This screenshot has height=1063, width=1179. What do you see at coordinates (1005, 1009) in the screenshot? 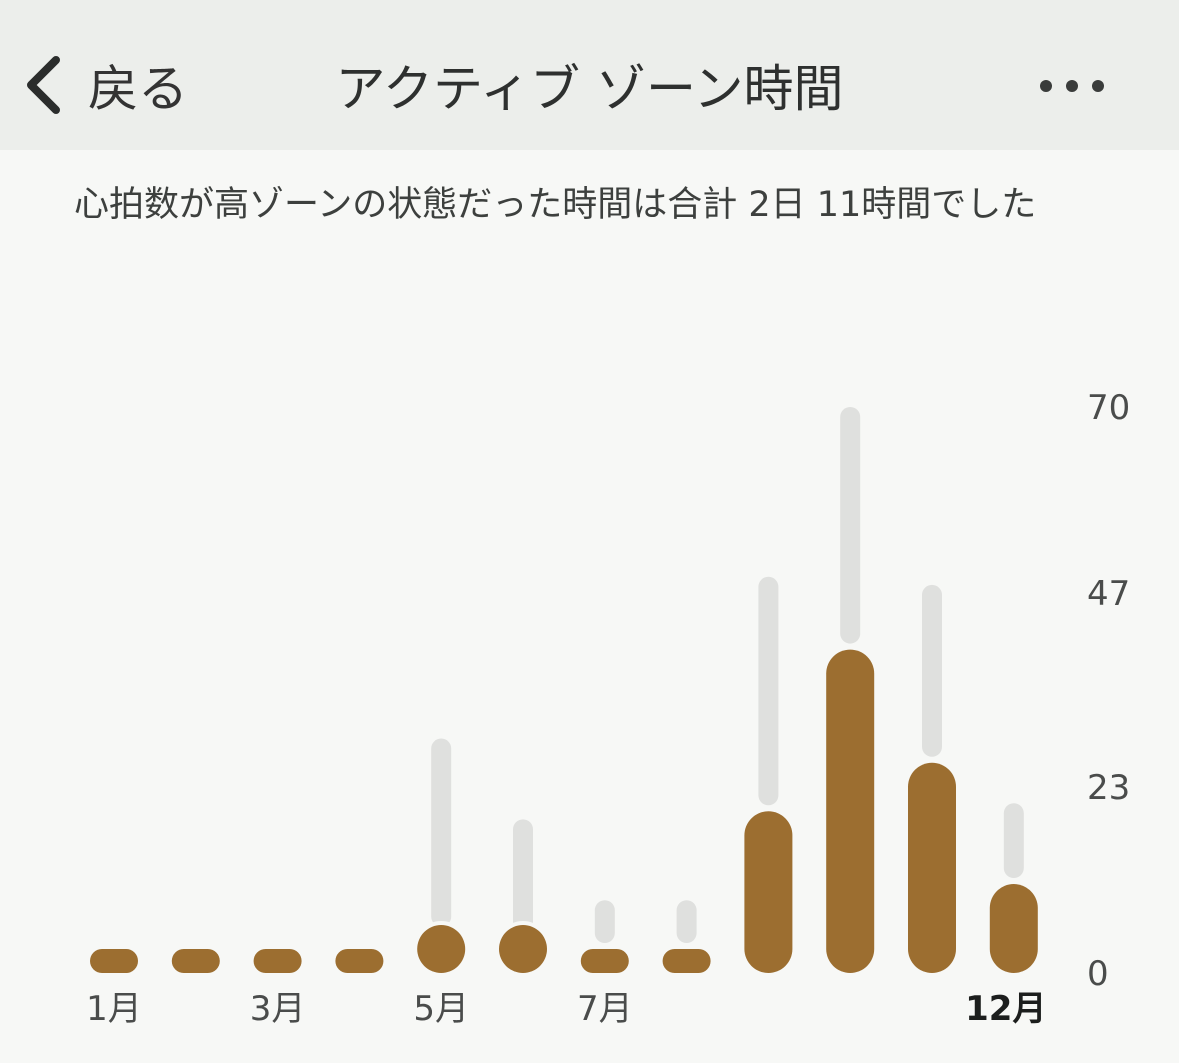
I see `x-tick-label: 12月` at bounding box center [1005, 1009].